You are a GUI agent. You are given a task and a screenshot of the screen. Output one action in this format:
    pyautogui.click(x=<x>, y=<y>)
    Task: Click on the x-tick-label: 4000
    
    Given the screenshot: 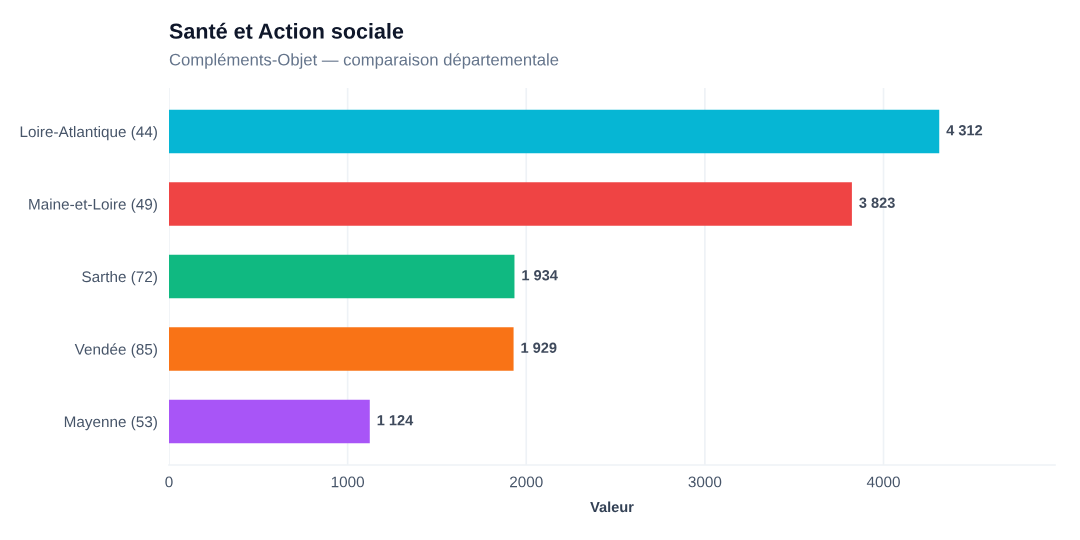 What is the action you would take?
    pyautogui.click(x=883, y=482)
    